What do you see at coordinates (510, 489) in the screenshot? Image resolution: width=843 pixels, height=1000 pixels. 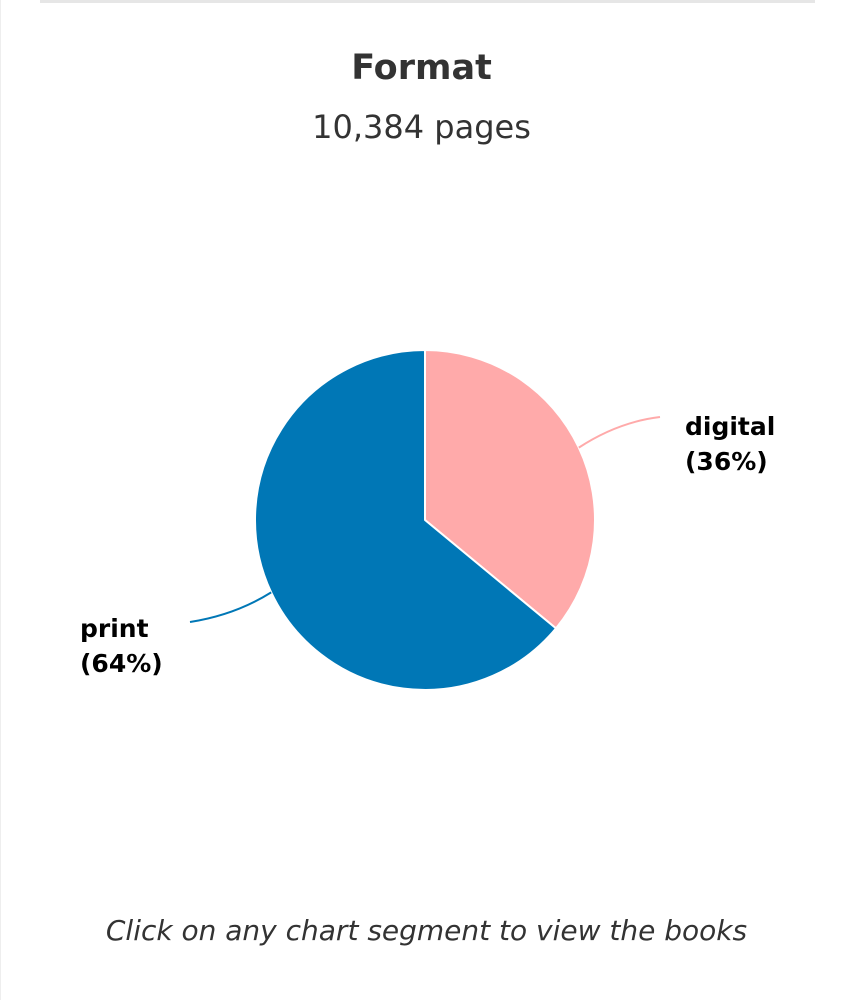 I see `pie-slice-digital` at bounding box center [510, 489].